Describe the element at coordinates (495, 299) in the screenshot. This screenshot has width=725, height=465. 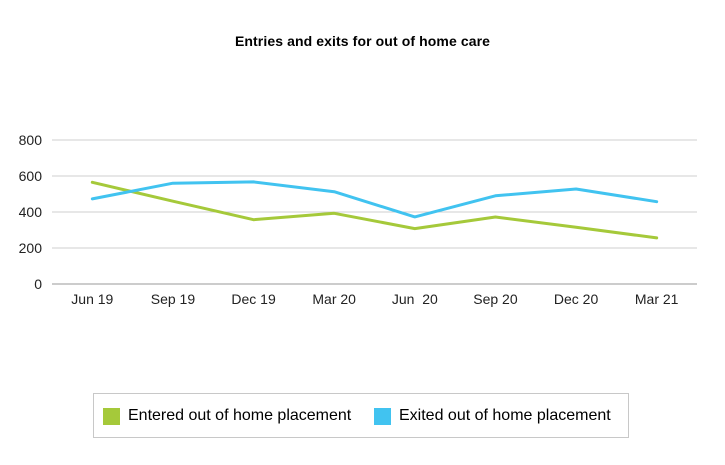
I see `x-tick-label: Sep 20` at that location.